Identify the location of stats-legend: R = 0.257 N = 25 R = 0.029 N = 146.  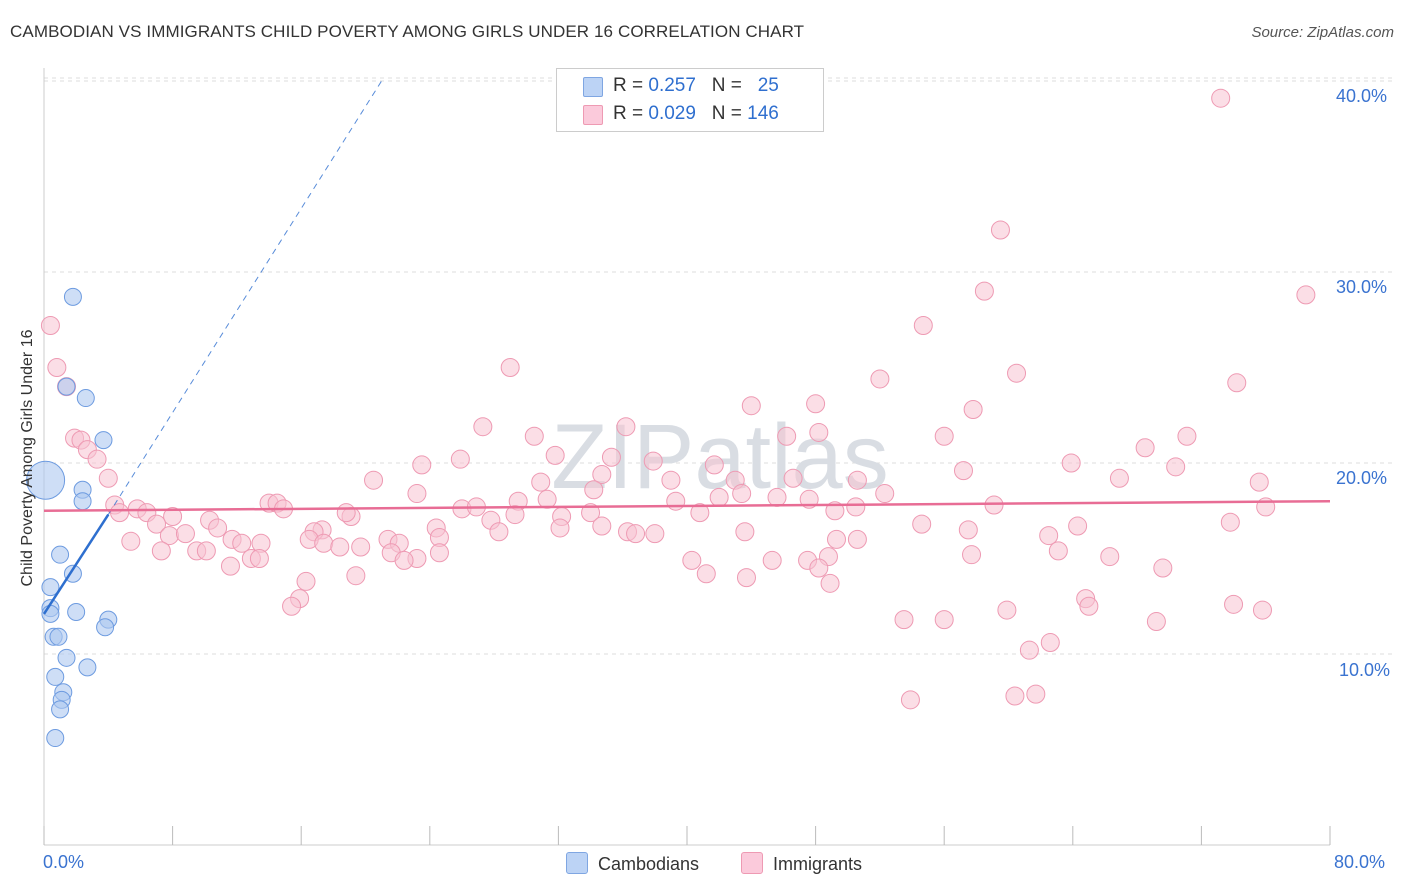
(690, 100).